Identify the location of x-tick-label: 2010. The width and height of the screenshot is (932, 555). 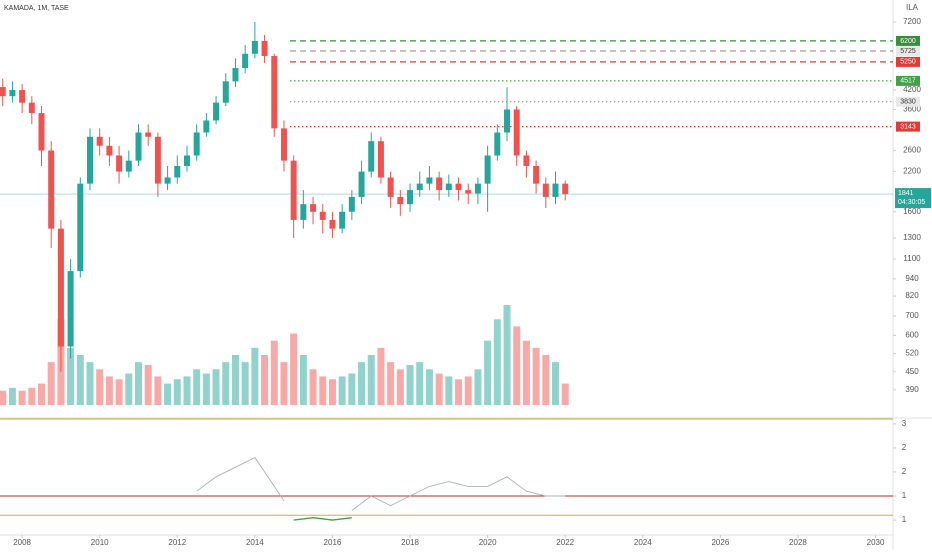
(100, 542).